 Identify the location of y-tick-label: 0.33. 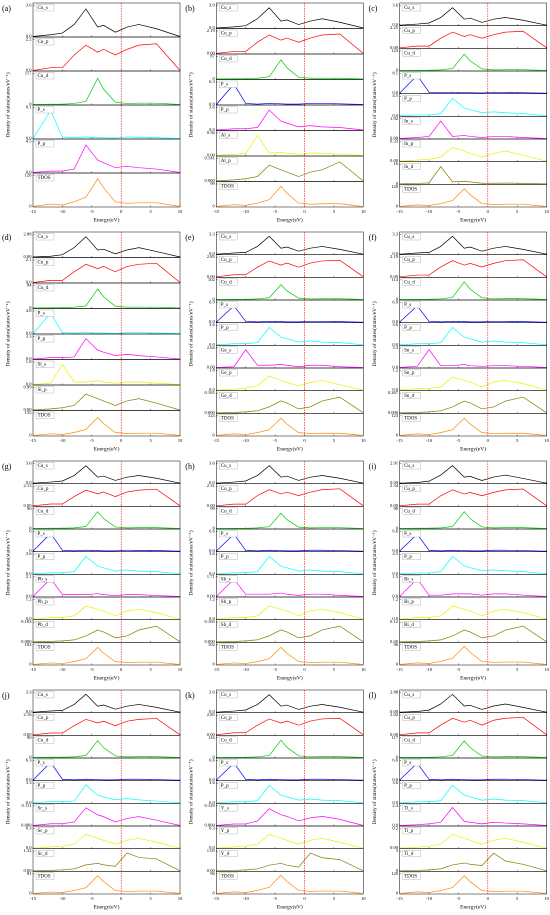
(394, 141).